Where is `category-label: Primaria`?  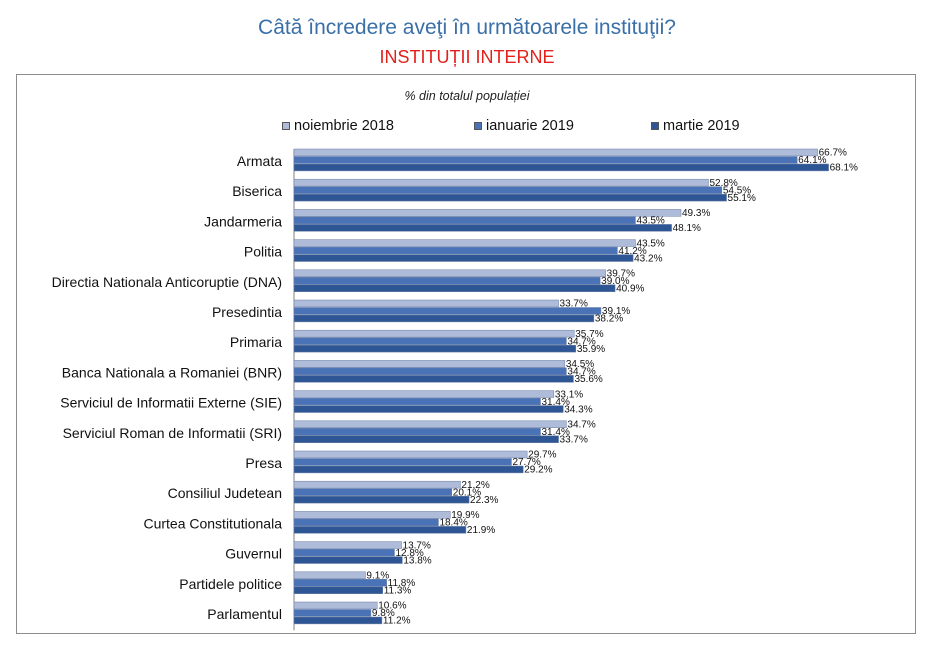
category-label: Primaria is located at coordinates (256, 342).